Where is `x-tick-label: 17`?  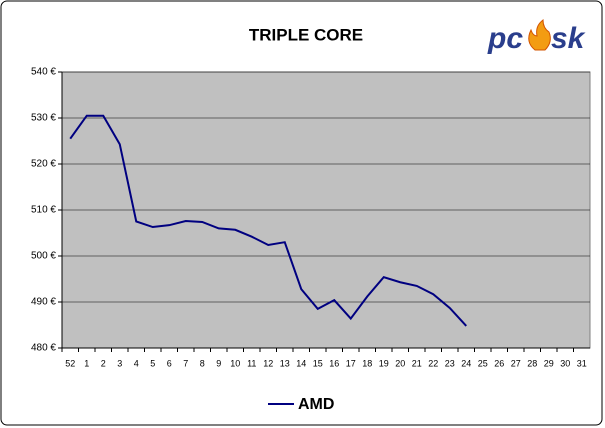
x-tick-label: 17 is located at coordinates (351, 363).